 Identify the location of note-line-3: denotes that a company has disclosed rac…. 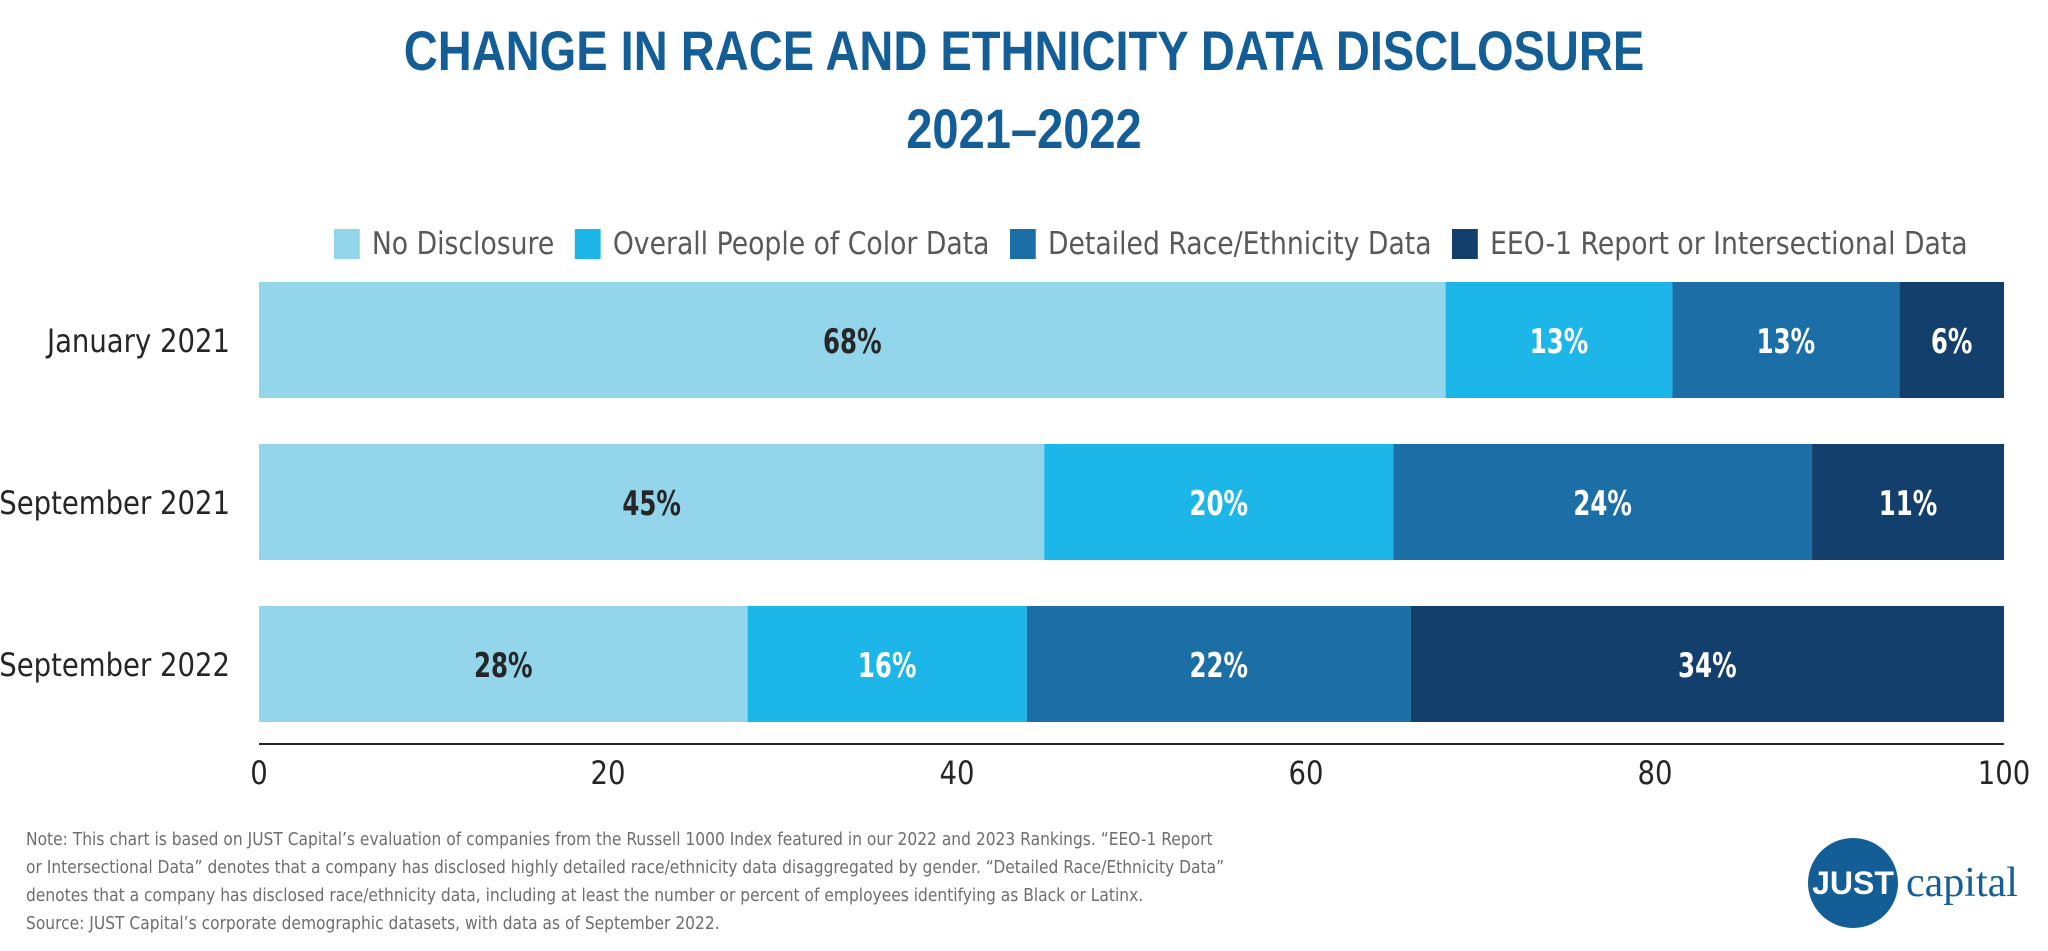
(585, 895).